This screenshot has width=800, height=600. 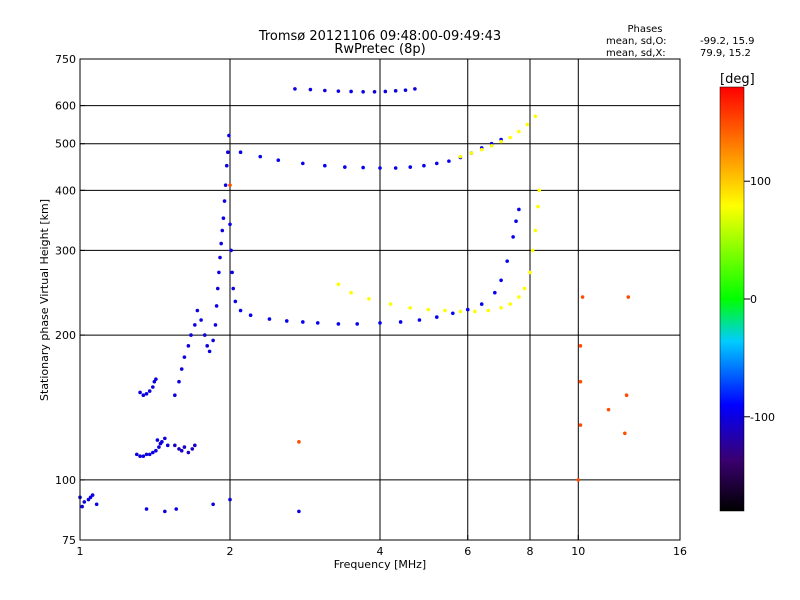 What do you see at coordinates (380, 551) in the screenshot?
I see `x-tick-label: 4` at bounding box center [380, 551].